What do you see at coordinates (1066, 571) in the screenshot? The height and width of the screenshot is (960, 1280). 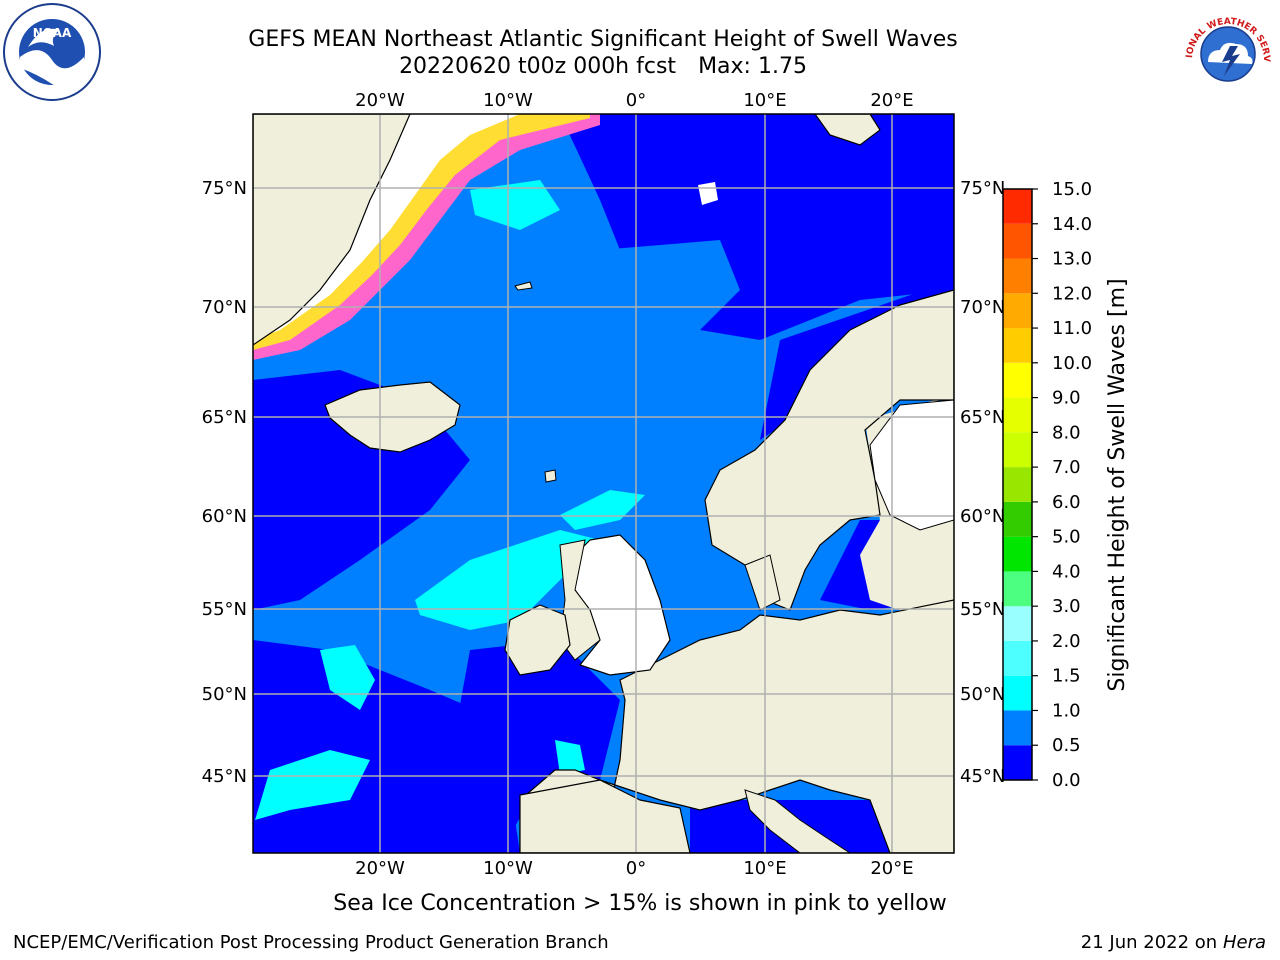 I see `colorbar-tick-label: 4.0` at bounding box center [1066, 571].